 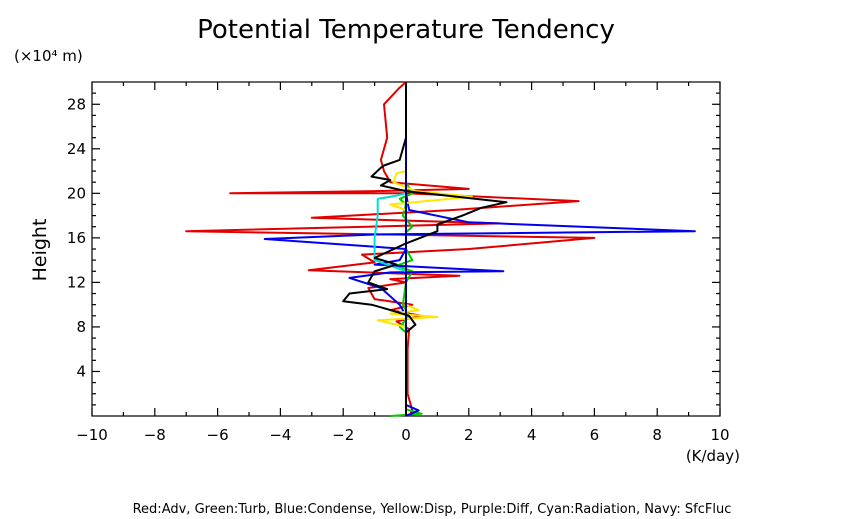 What do you see at coordinates (81, 327) in the screenshot?
I see `y-tick-label: 8` at bounding box center [81, 327].